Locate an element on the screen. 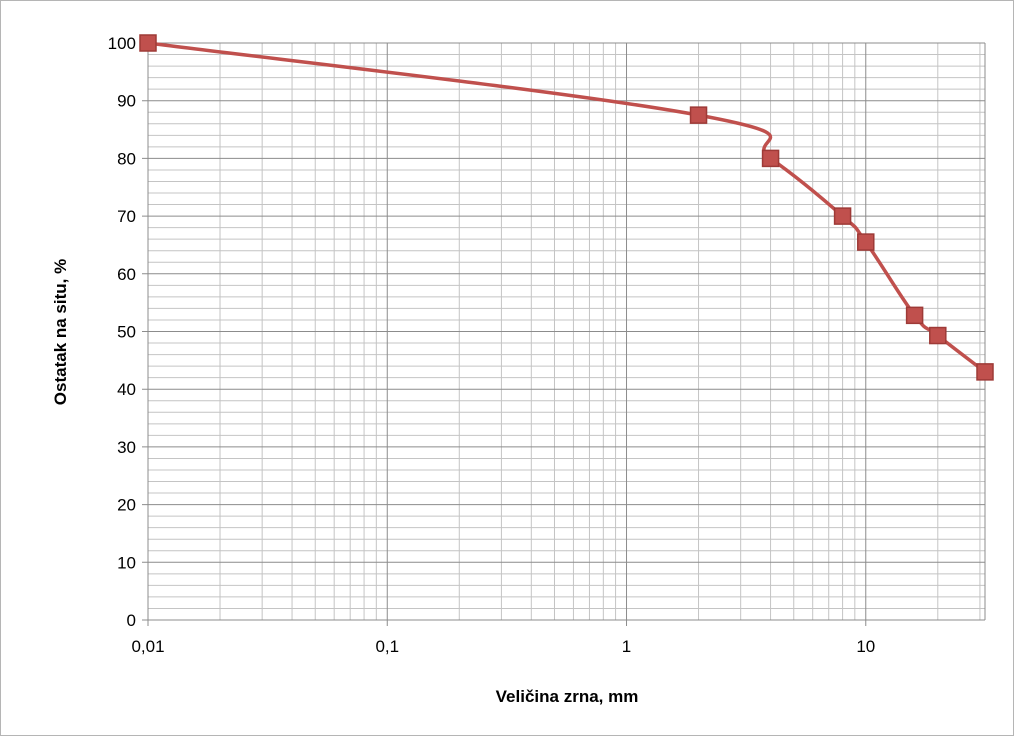  y-tick-label: 30 is located at coordinates (126, 447).